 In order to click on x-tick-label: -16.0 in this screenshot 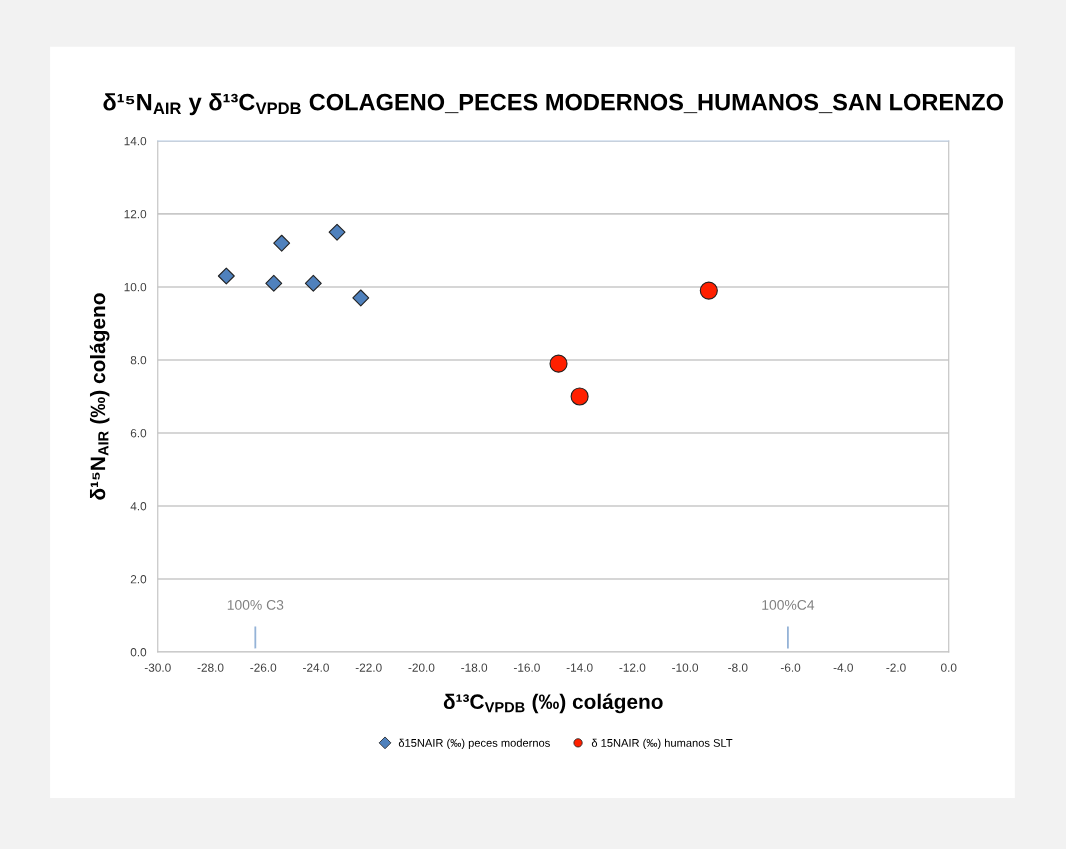, I will do `click(526, 667)`.